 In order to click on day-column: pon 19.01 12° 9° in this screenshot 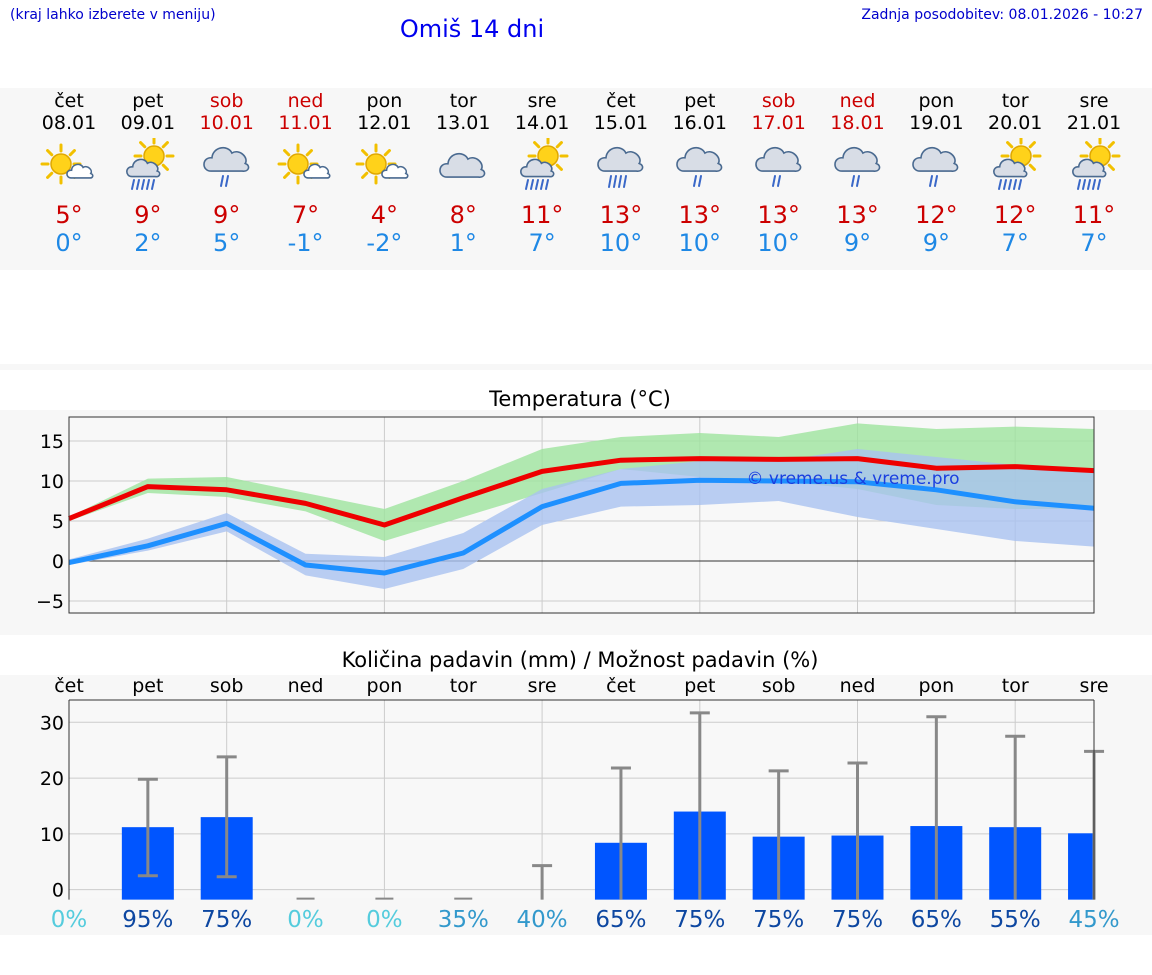, I will do `click(936, 172)`.